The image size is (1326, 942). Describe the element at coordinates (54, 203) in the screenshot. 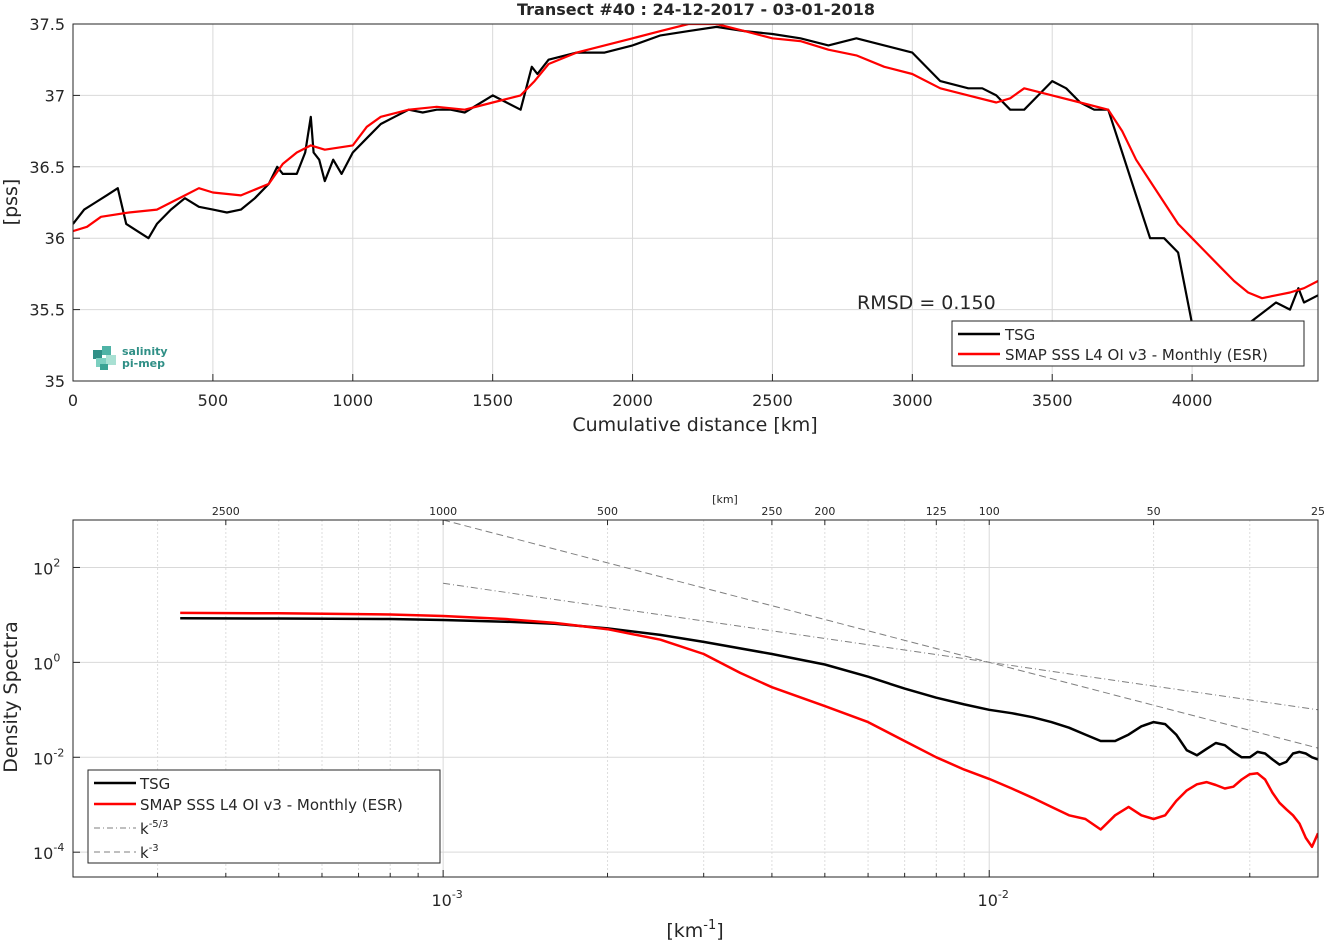

I see `top-y-ticks: 35 35.5 36 36.5 37 37.5` at that location.